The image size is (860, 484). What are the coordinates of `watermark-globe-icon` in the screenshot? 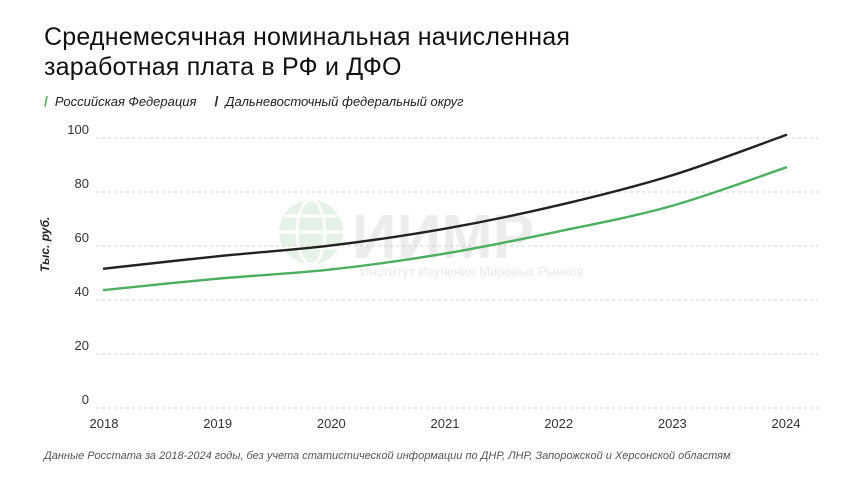 It's located at (311, 232).